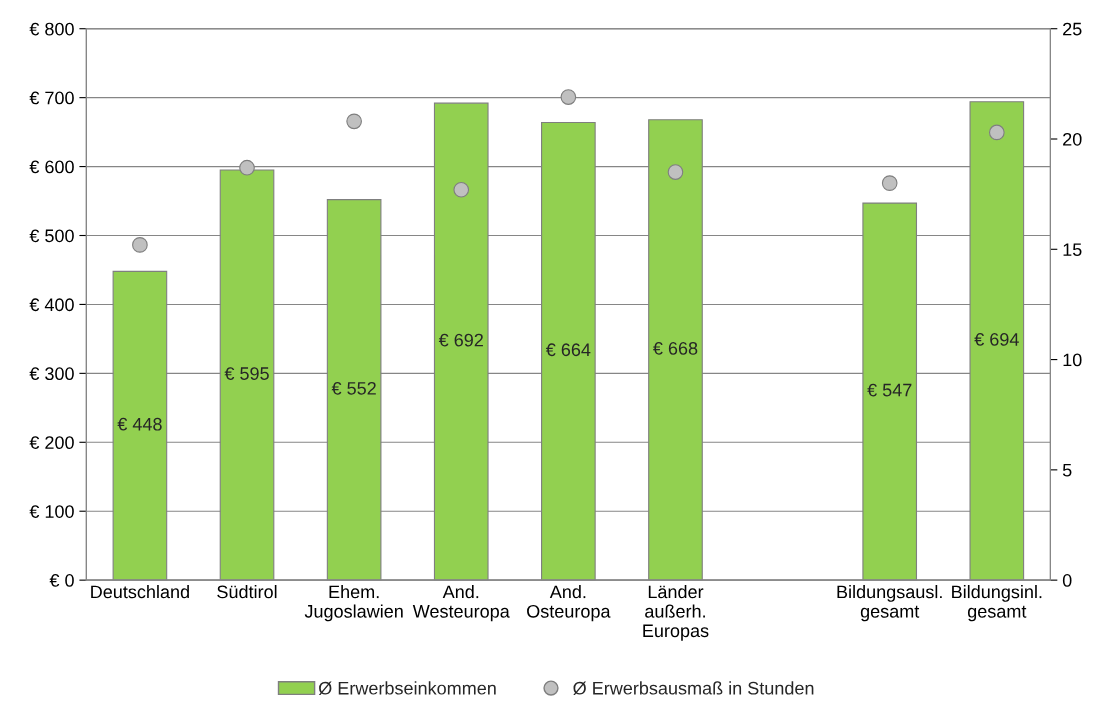 The image size is (1093, 718). Describe the element at coordinates (140, 592) in the screenshot. I see `x-tick-label: Deutschland` at that location.